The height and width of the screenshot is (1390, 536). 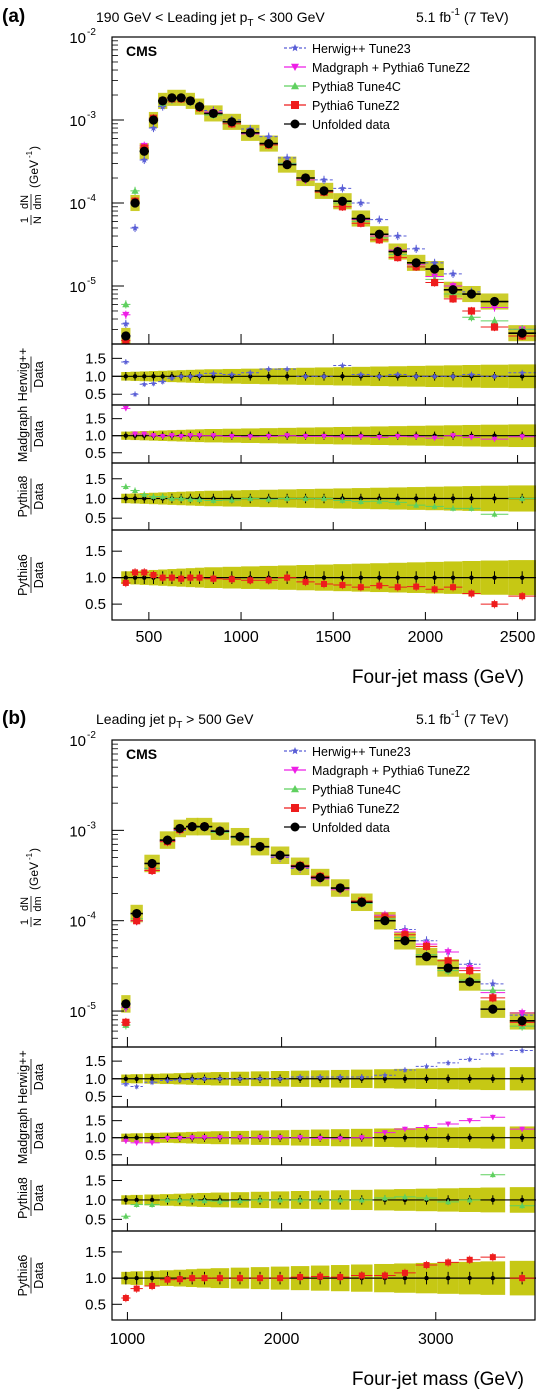 I want to click on panel-b-cms-label: CMS, so click(x=141, y=754).